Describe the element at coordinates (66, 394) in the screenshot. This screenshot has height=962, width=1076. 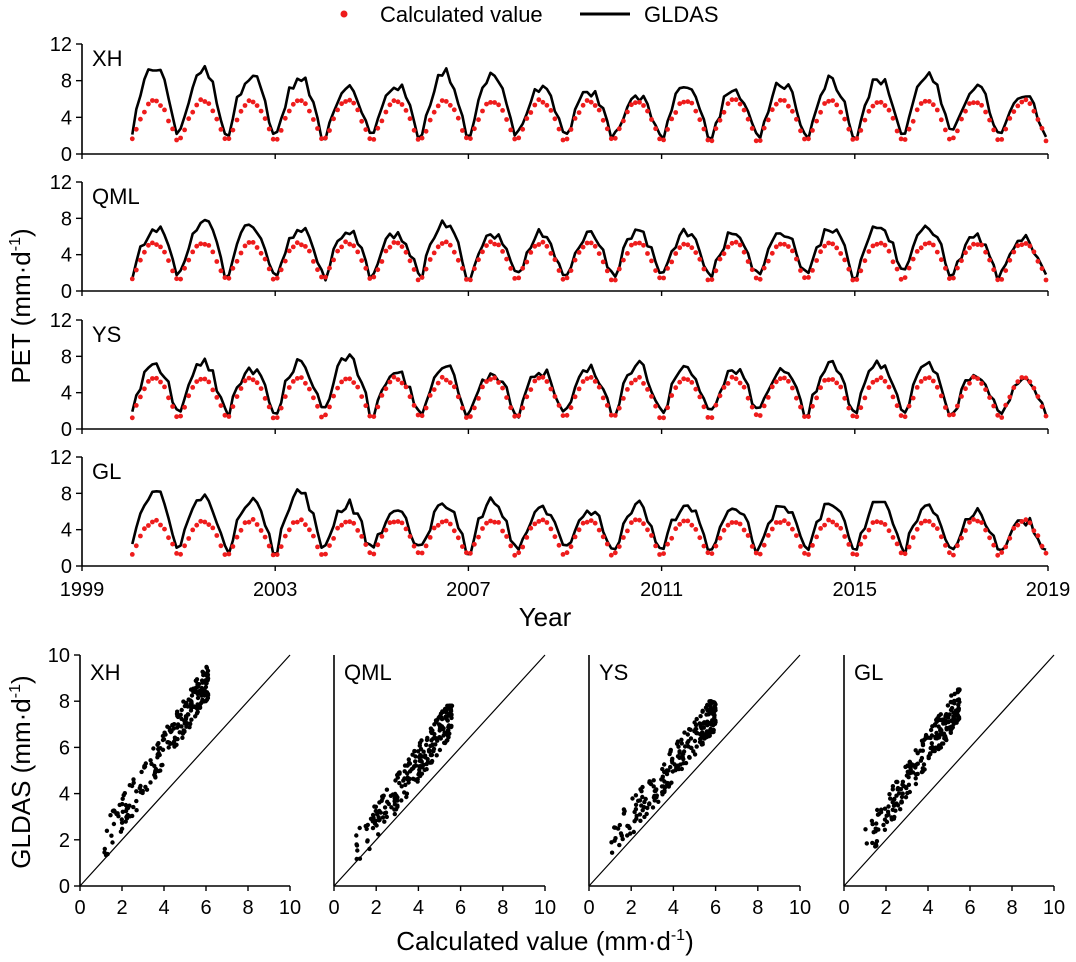
I see `ts-y-tick-label: 4` at that location.